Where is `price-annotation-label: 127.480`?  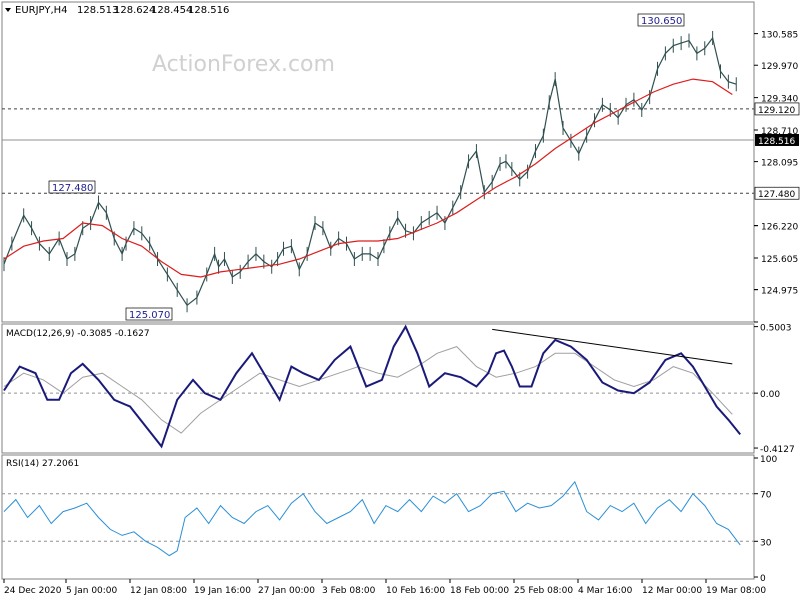
price-annotation-label: 127.480 is located at coordinates (72, 188).